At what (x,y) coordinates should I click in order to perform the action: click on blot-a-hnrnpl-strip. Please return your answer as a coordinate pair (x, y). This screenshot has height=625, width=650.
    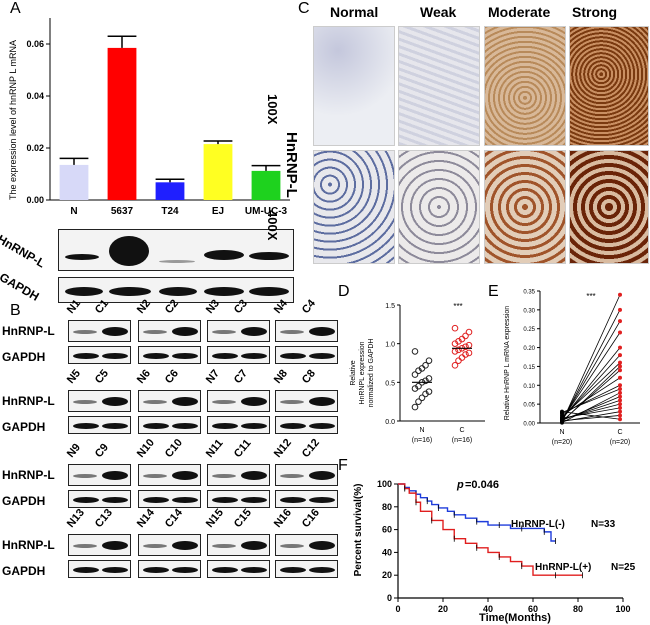
    Looking at the image, I should click on (176, 250).